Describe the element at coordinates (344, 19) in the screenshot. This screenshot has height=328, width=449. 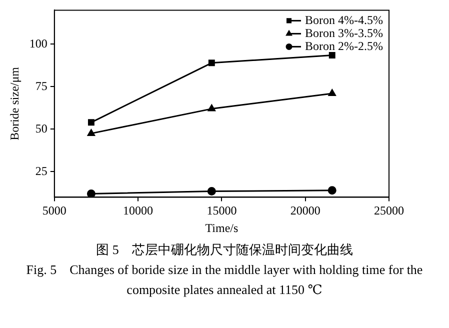
I see `legend-label: Boron 4%-4.5%` at that location.